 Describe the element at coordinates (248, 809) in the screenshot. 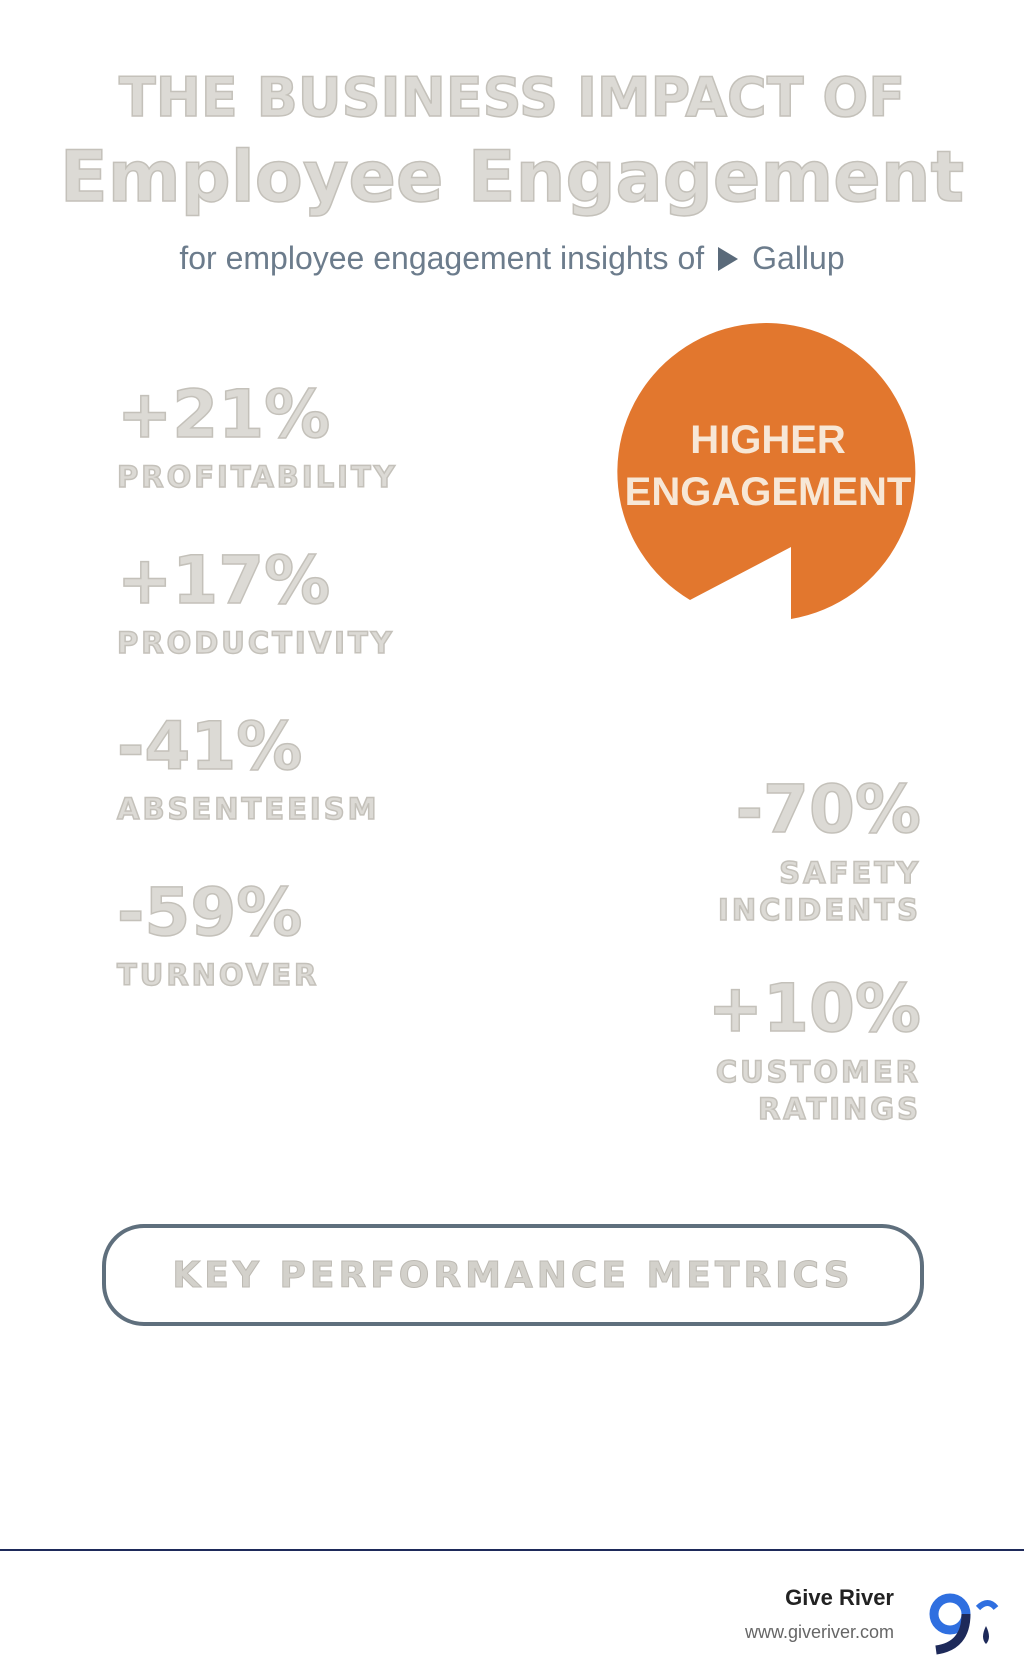

I see `metric-label: ABSENTEEISM` at that location.